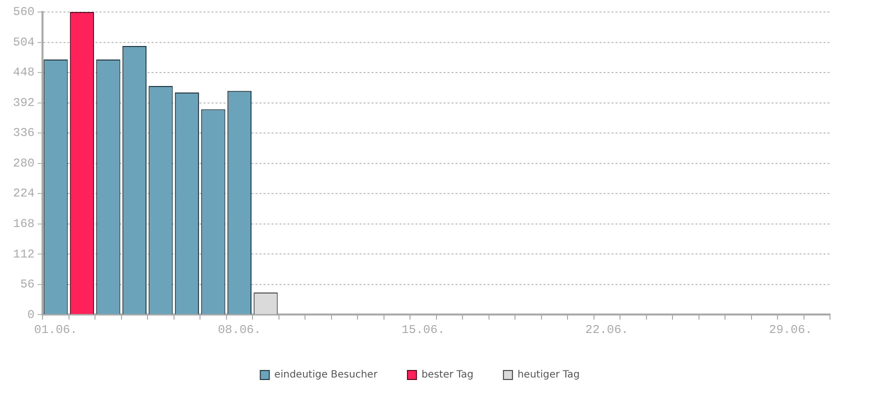 The width and height of the screenshot is (870, 400). I want to click on y-tick-label: 504, so click(23, 42).